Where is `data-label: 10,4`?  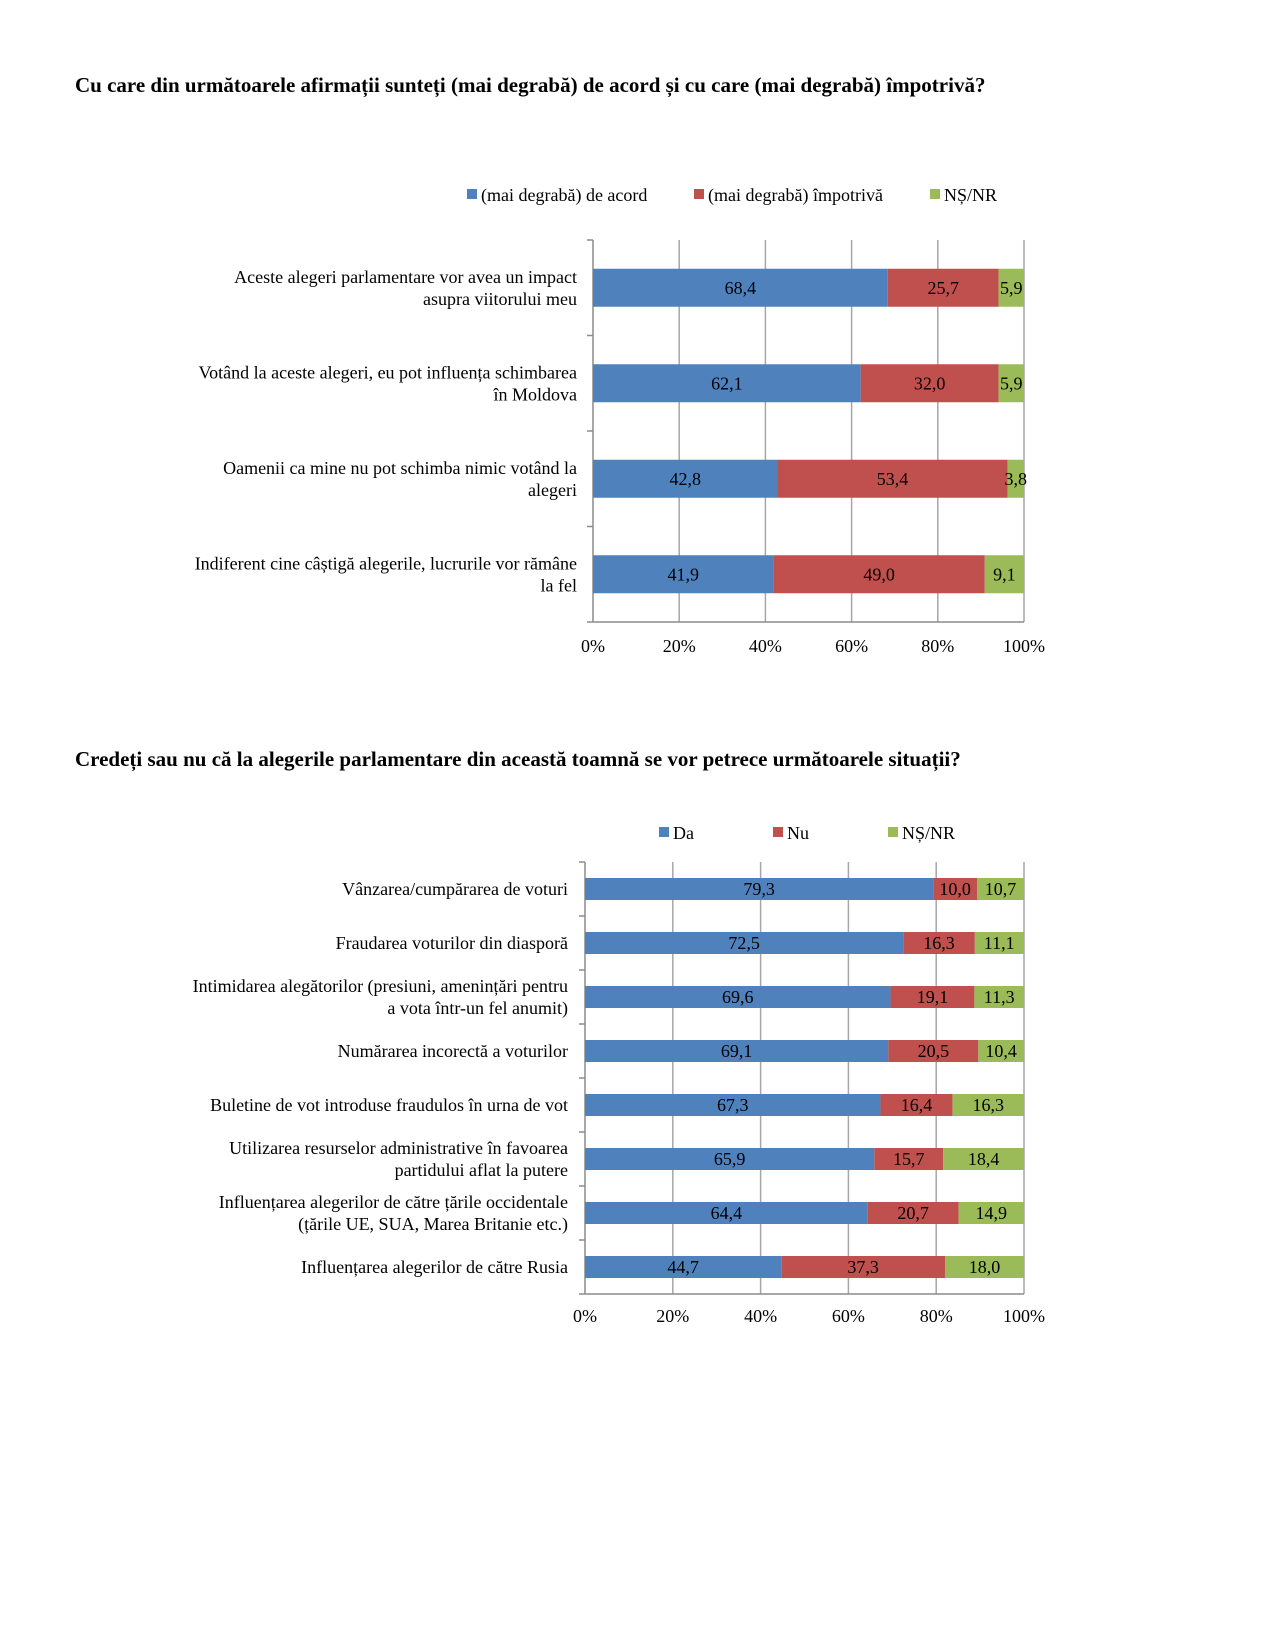 data-label: 10,4 is located at coordinates (1001, 1051).